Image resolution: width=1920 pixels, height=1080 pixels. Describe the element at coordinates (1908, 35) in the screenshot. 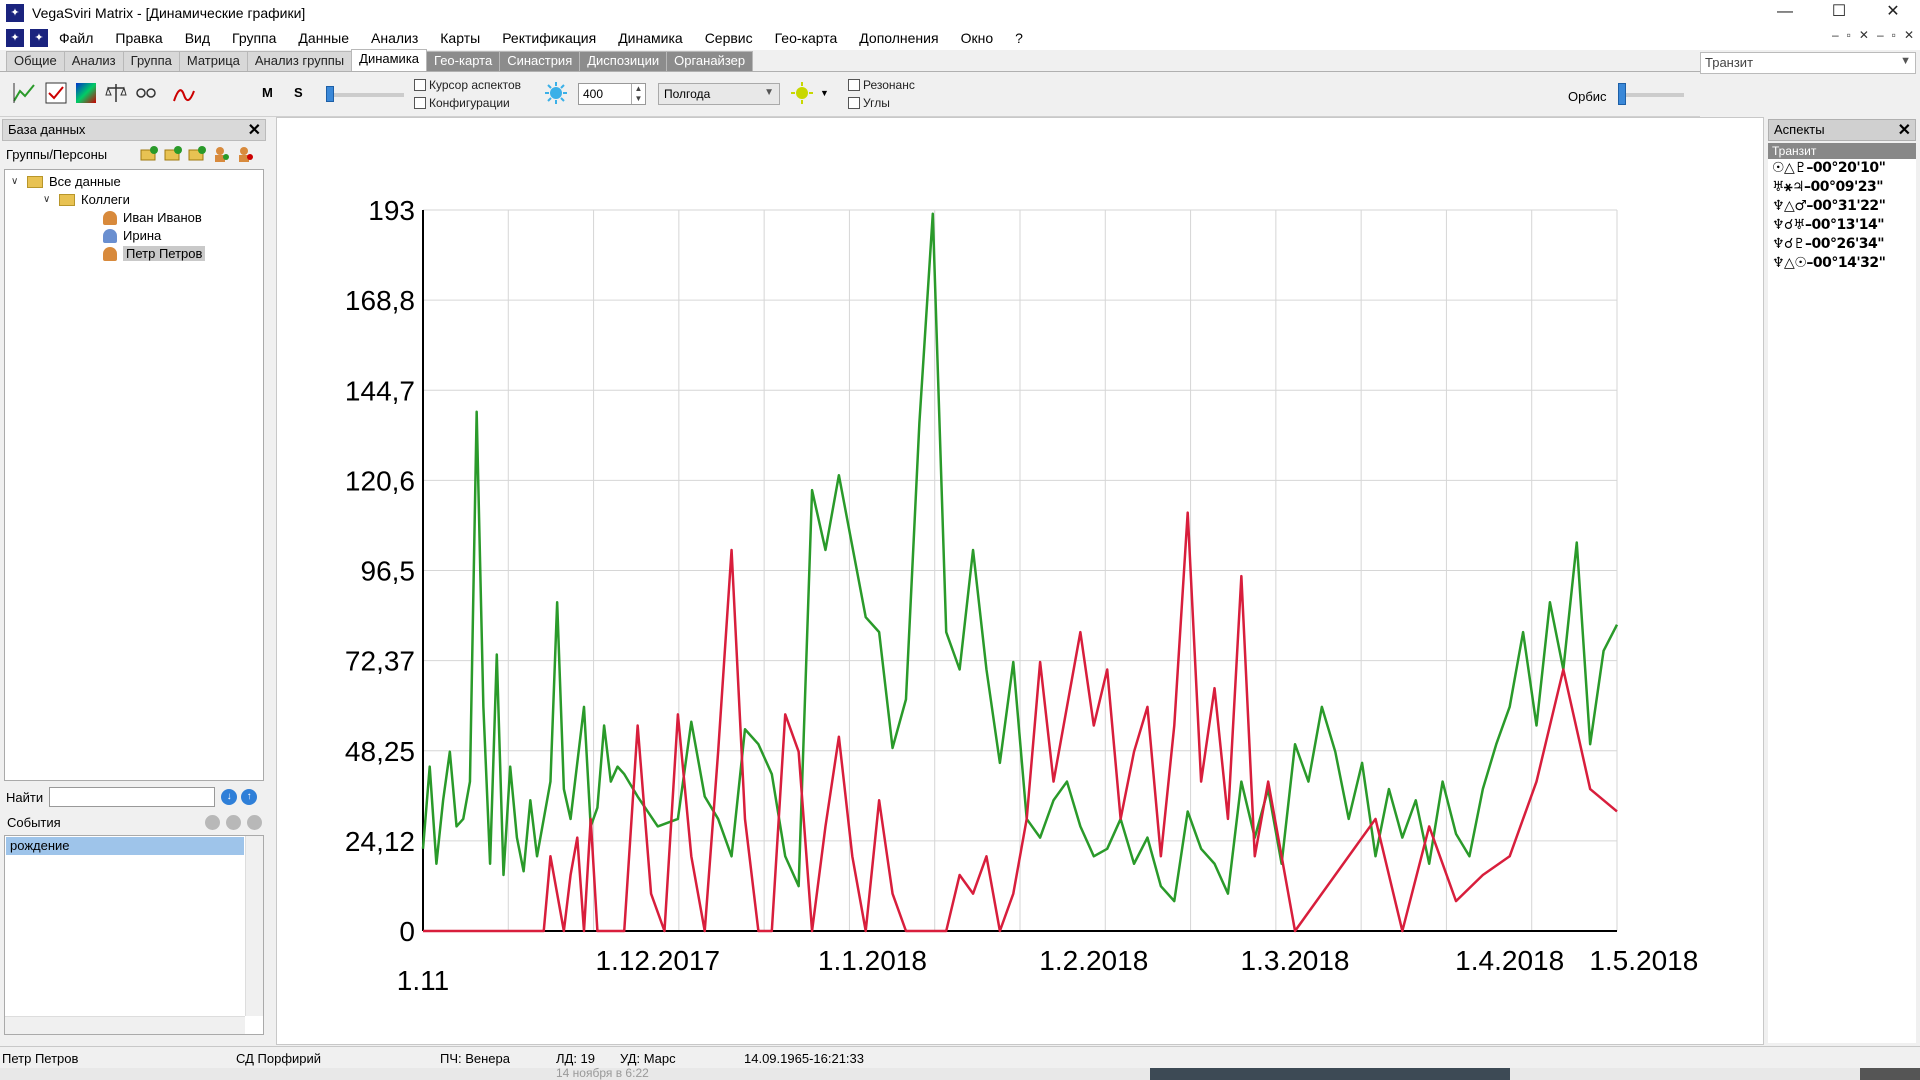

I see `mdi2-close-button: ✕` at that location.